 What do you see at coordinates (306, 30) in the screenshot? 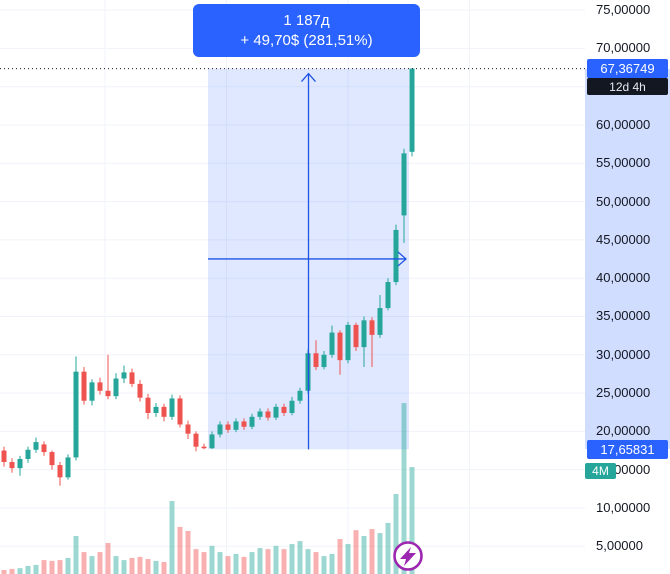
I see `measure-tooltip: 1 187д + 49,70$ (281,51%)` at bounding box center [306, 30].